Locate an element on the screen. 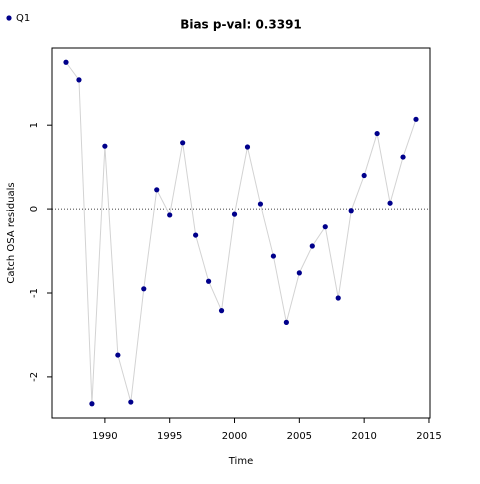 The height and width of the screenshot is (484, 480). y-tick-label: -2 is located at coordinates (34, 377).